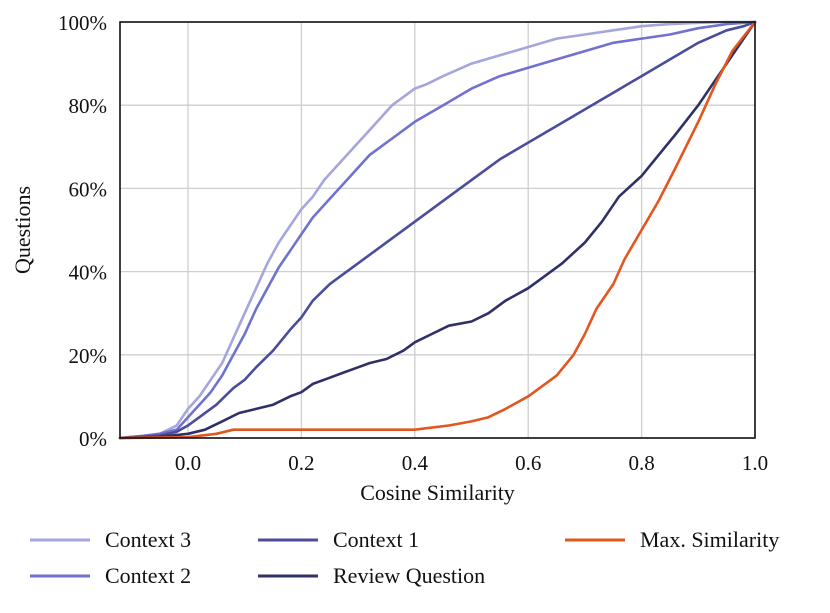 The image size is (830, 613). I want to click on x-tick-label: 0.0, so click(188, 463).